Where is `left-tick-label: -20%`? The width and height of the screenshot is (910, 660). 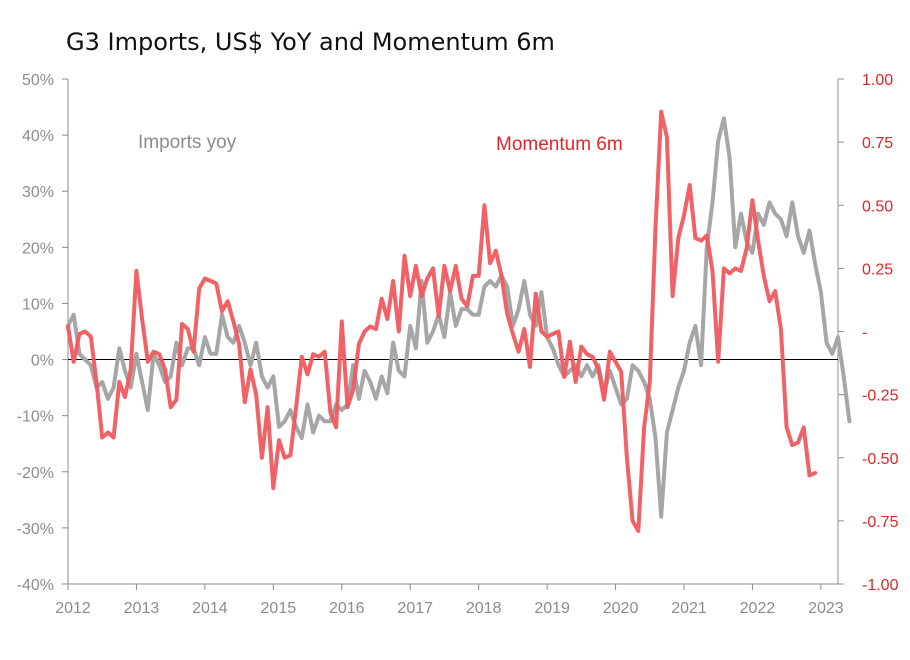
left-tick-label: -20% is located at coordinates (35, 473).